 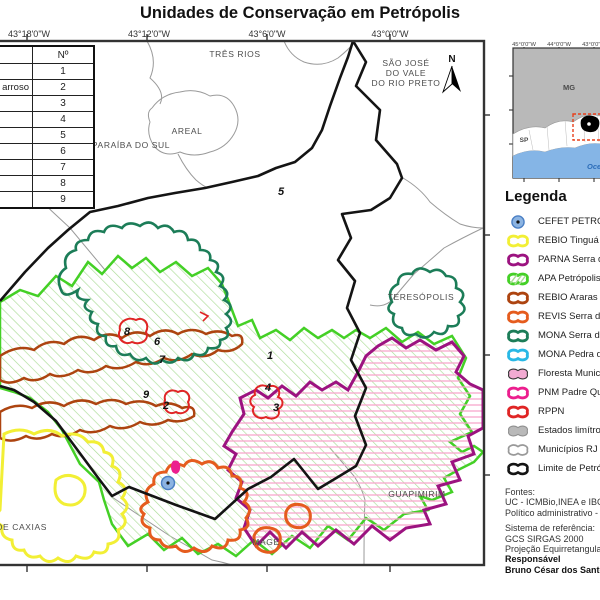 I want to click on rebio-araras-swatch-icon, so click(x=518, y=297).